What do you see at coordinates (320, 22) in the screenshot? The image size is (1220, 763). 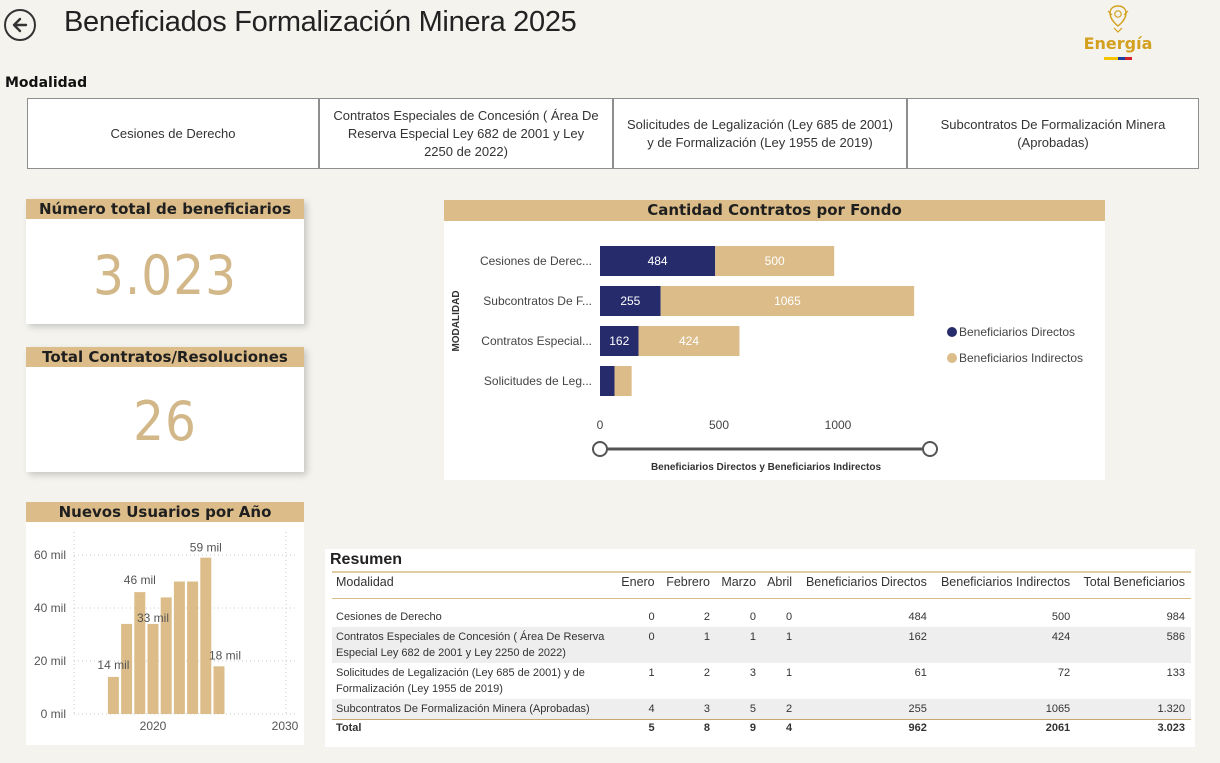 I see `page-title: Beneficiados Formalización Minera 2025` at bounding box center [320, 22].